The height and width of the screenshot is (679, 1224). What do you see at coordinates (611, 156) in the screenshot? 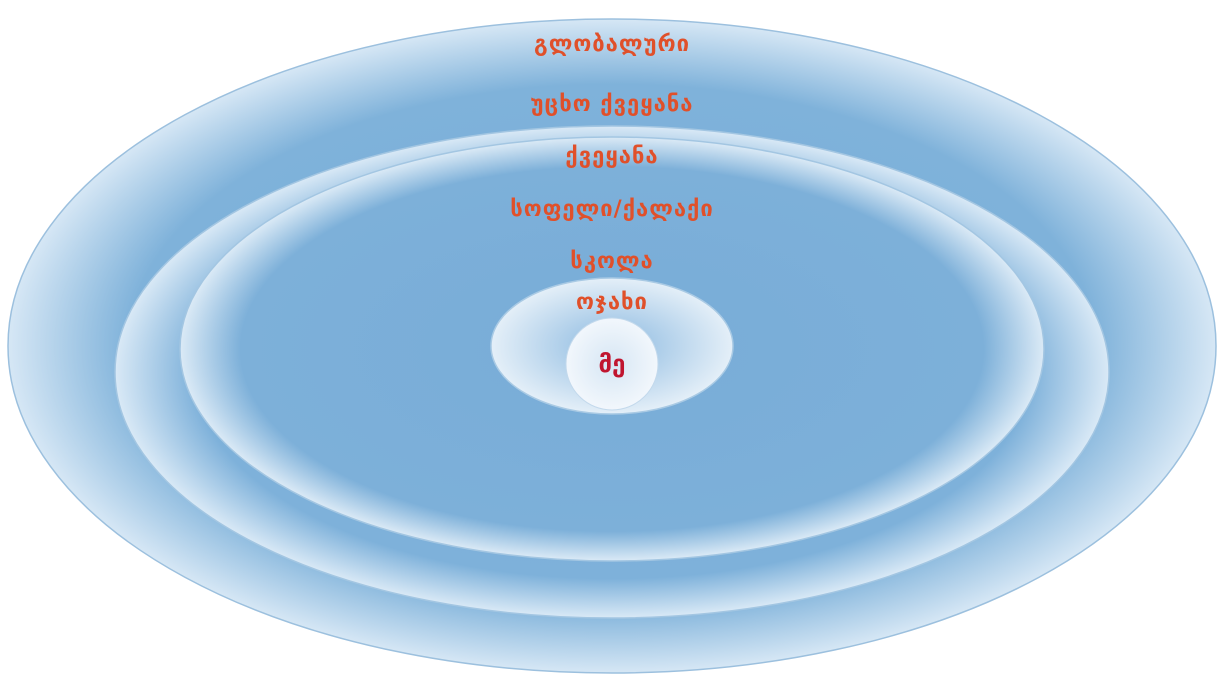
I see `label-country: ქვეყანა` at bounding box center [611, 156].